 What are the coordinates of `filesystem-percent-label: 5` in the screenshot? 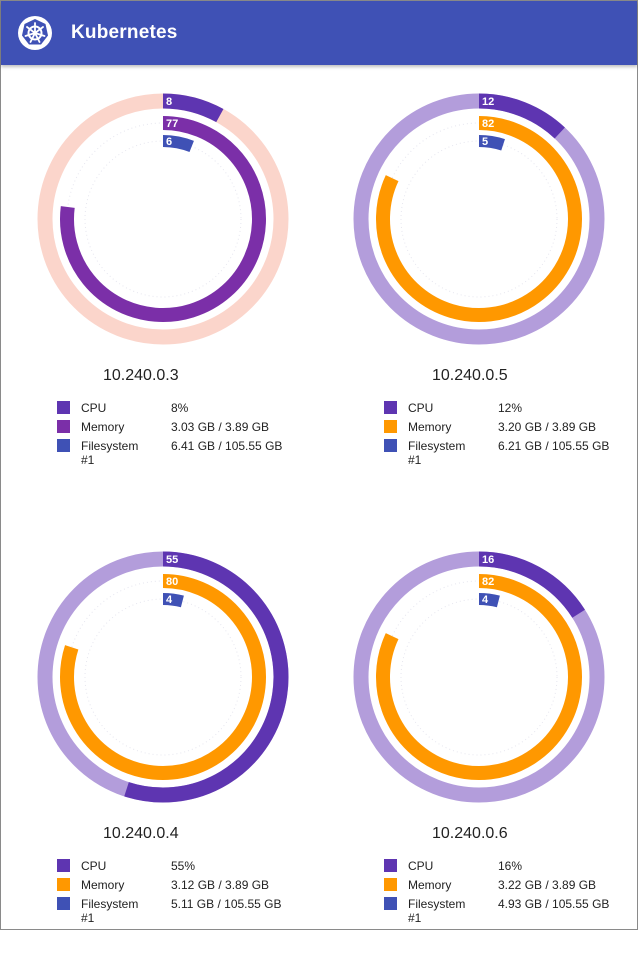 It's located at (485, 142).